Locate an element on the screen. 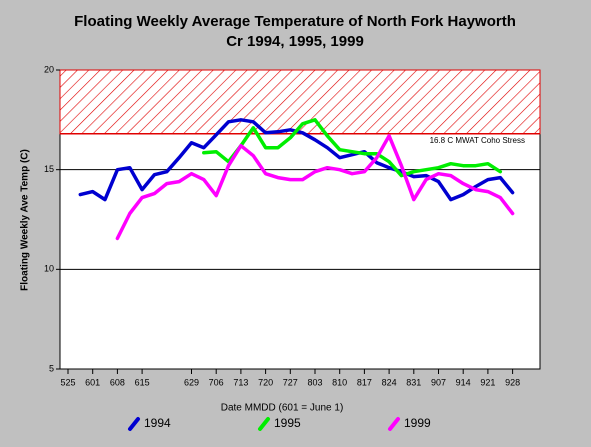 The image size is (591, 447). x-tick-label: 713 is located at coordinates (240, 382).